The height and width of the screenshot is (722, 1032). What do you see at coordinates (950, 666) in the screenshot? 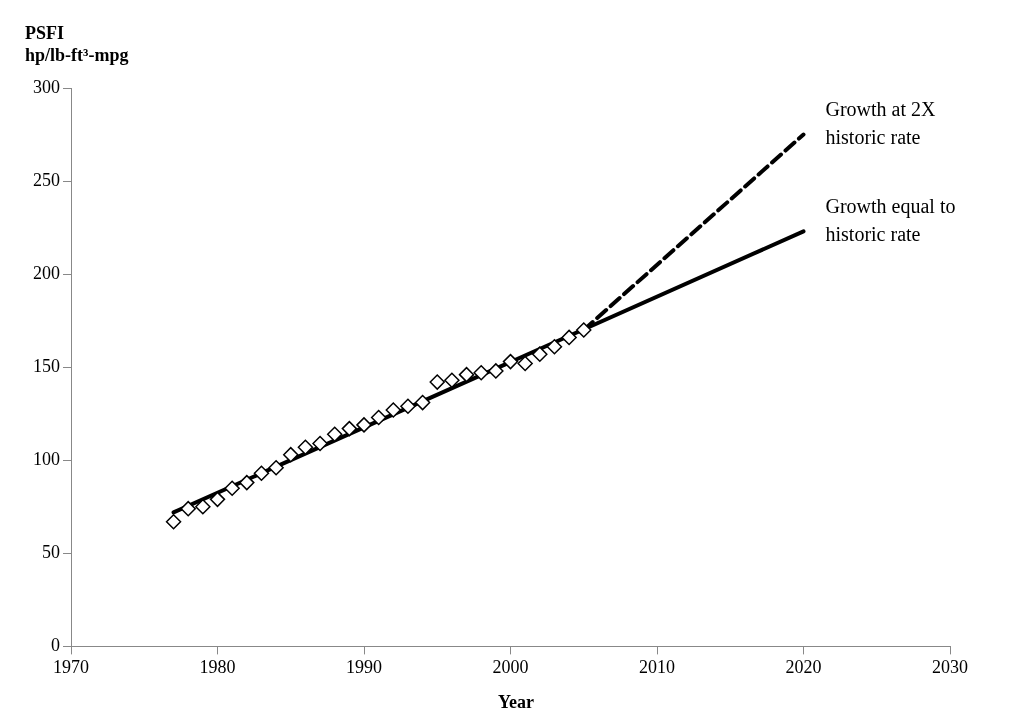
I see `x-tick-label: 2030` at bounding box center [950, 666].